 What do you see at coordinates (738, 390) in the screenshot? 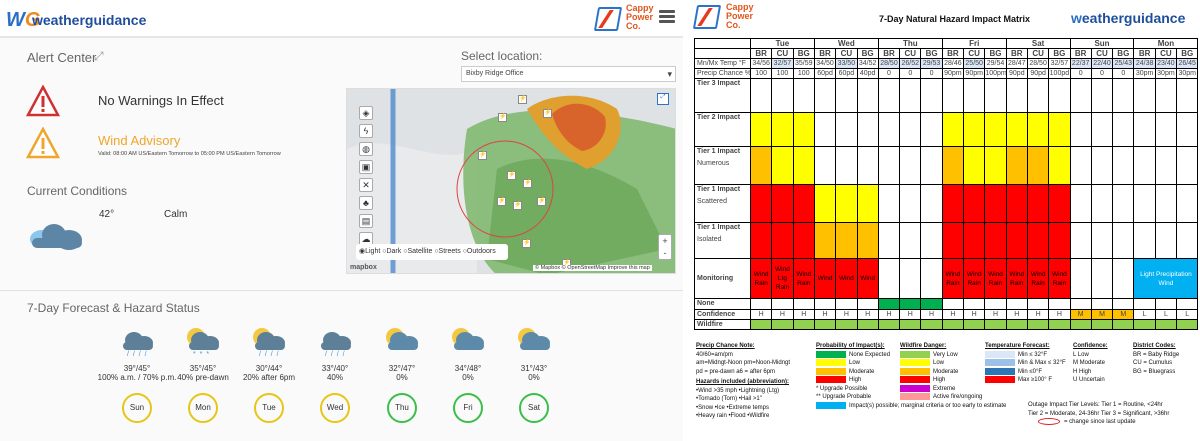
I see `legend-text: •Wind >35 mph •Lightning (Ltg)` at bounding box center [738, 390].